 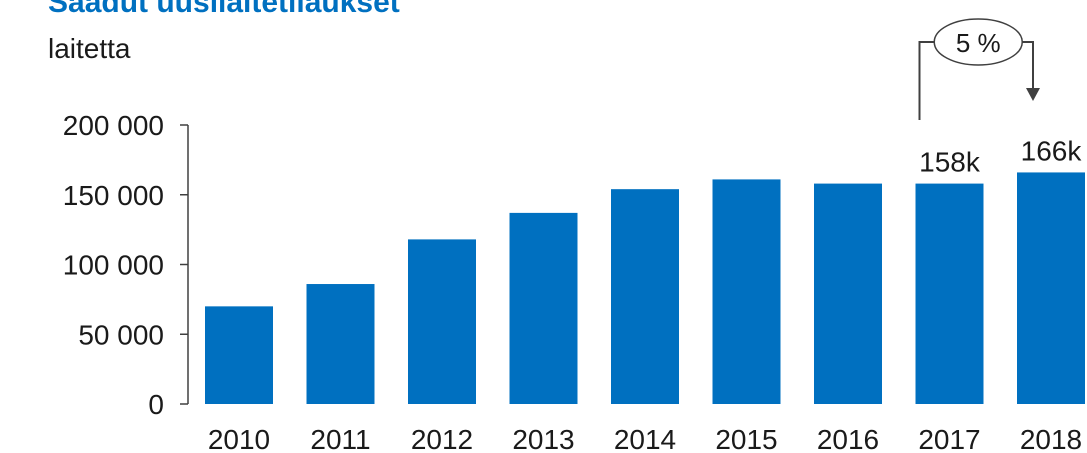 I want to click on bar-2017, so click(x=949, y=293).